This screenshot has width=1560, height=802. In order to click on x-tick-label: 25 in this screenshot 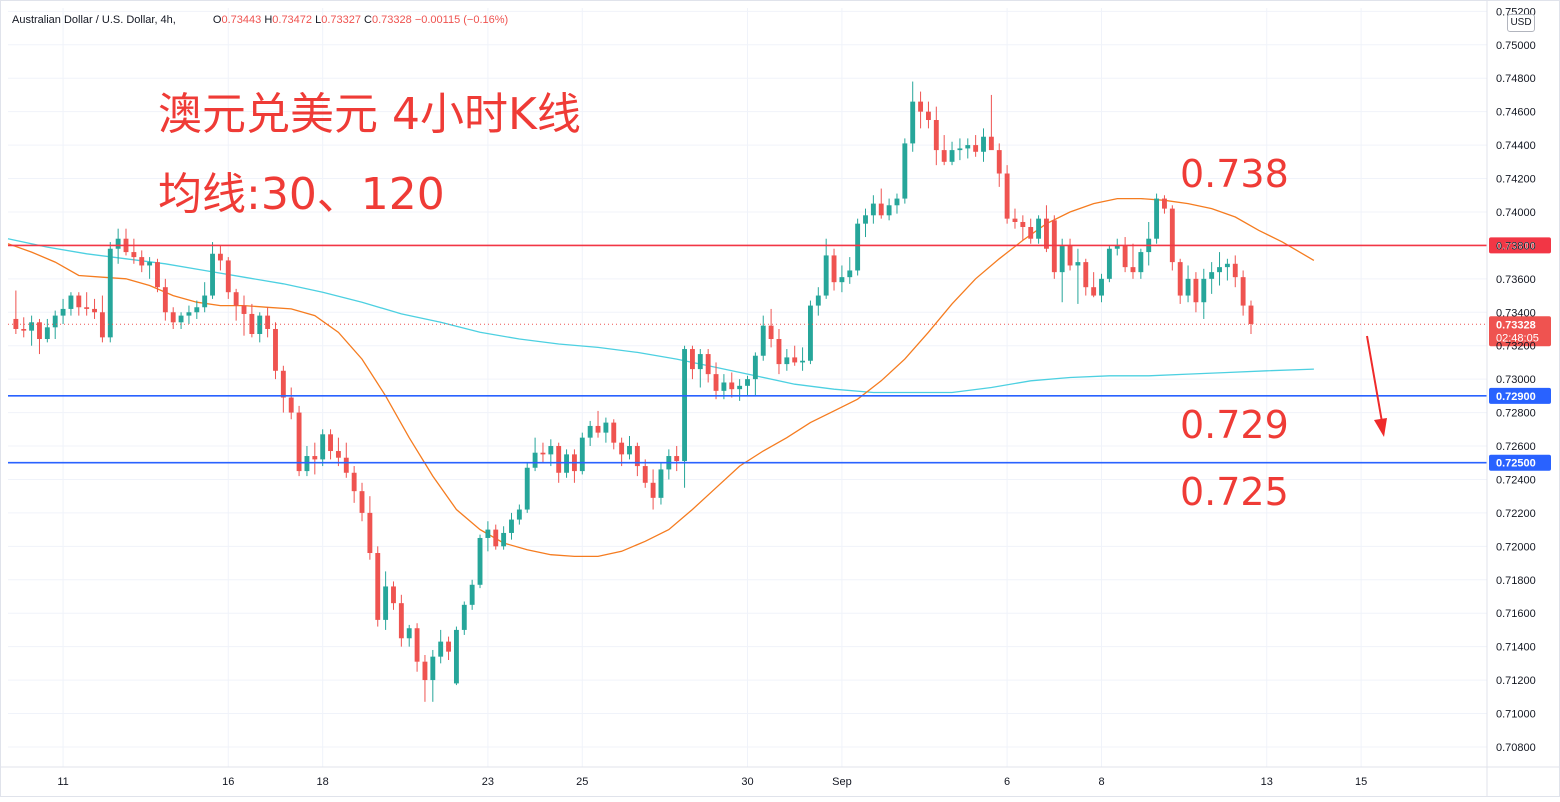, I will do `click(582, 782)`.